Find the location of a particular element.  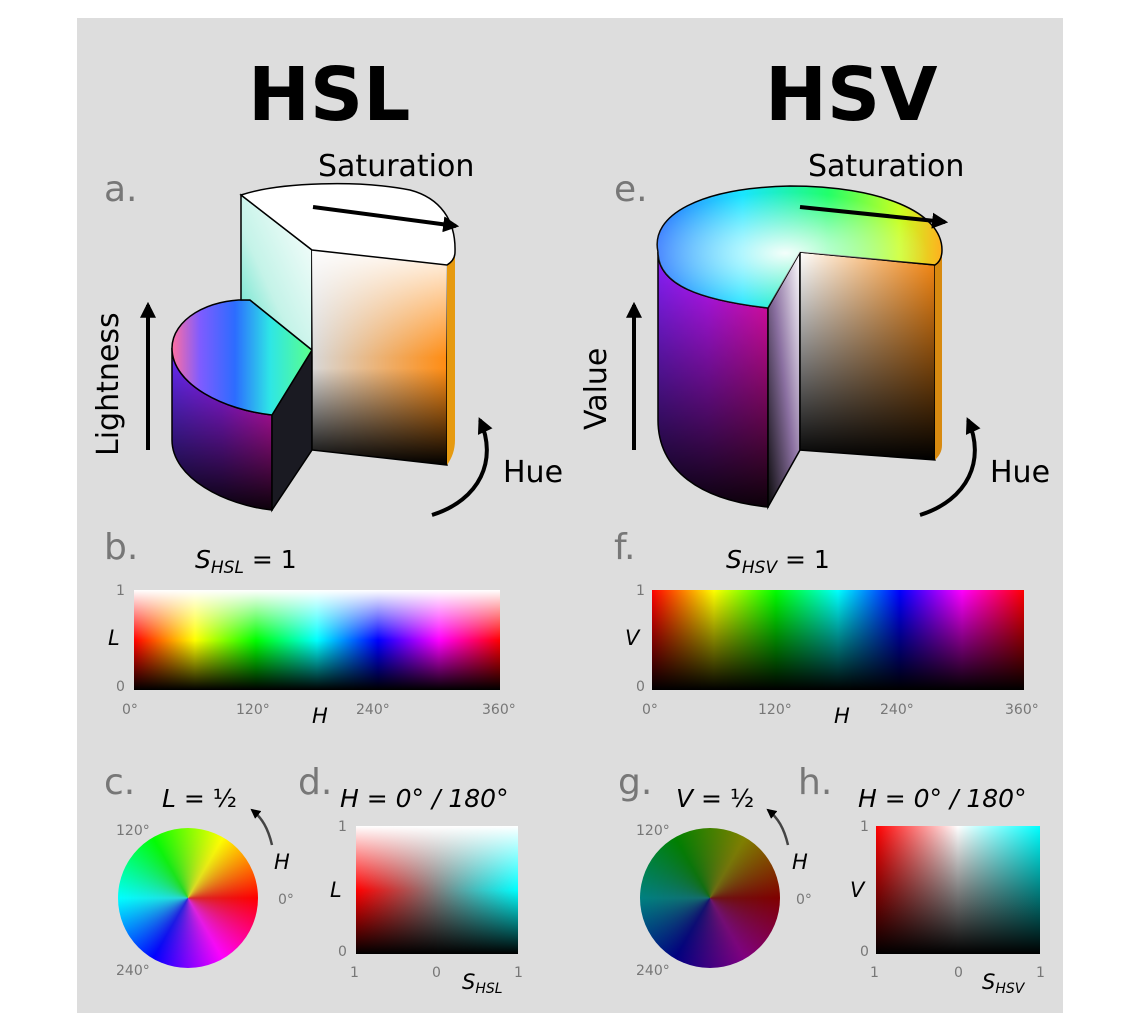

hsv-h-x-mid: 0 is located at coordinates (958, 973).